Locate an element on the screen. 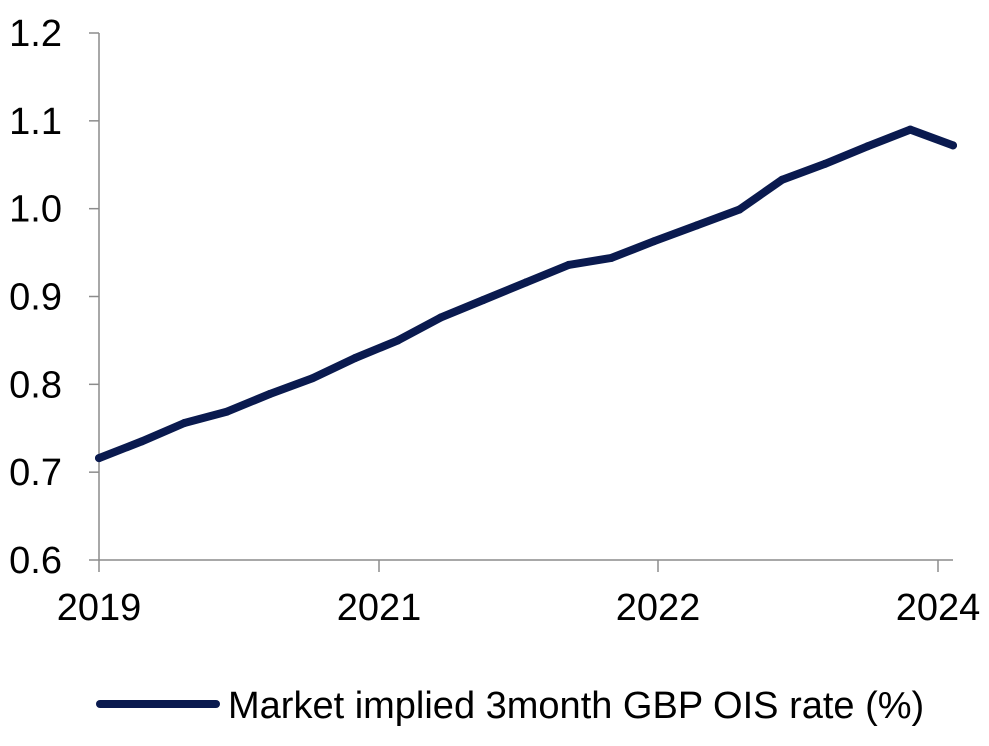 Image resolution: width=989 pixels, height=746 pixels. y-tick-label: 1.0 is located at coordinates (35, 210).